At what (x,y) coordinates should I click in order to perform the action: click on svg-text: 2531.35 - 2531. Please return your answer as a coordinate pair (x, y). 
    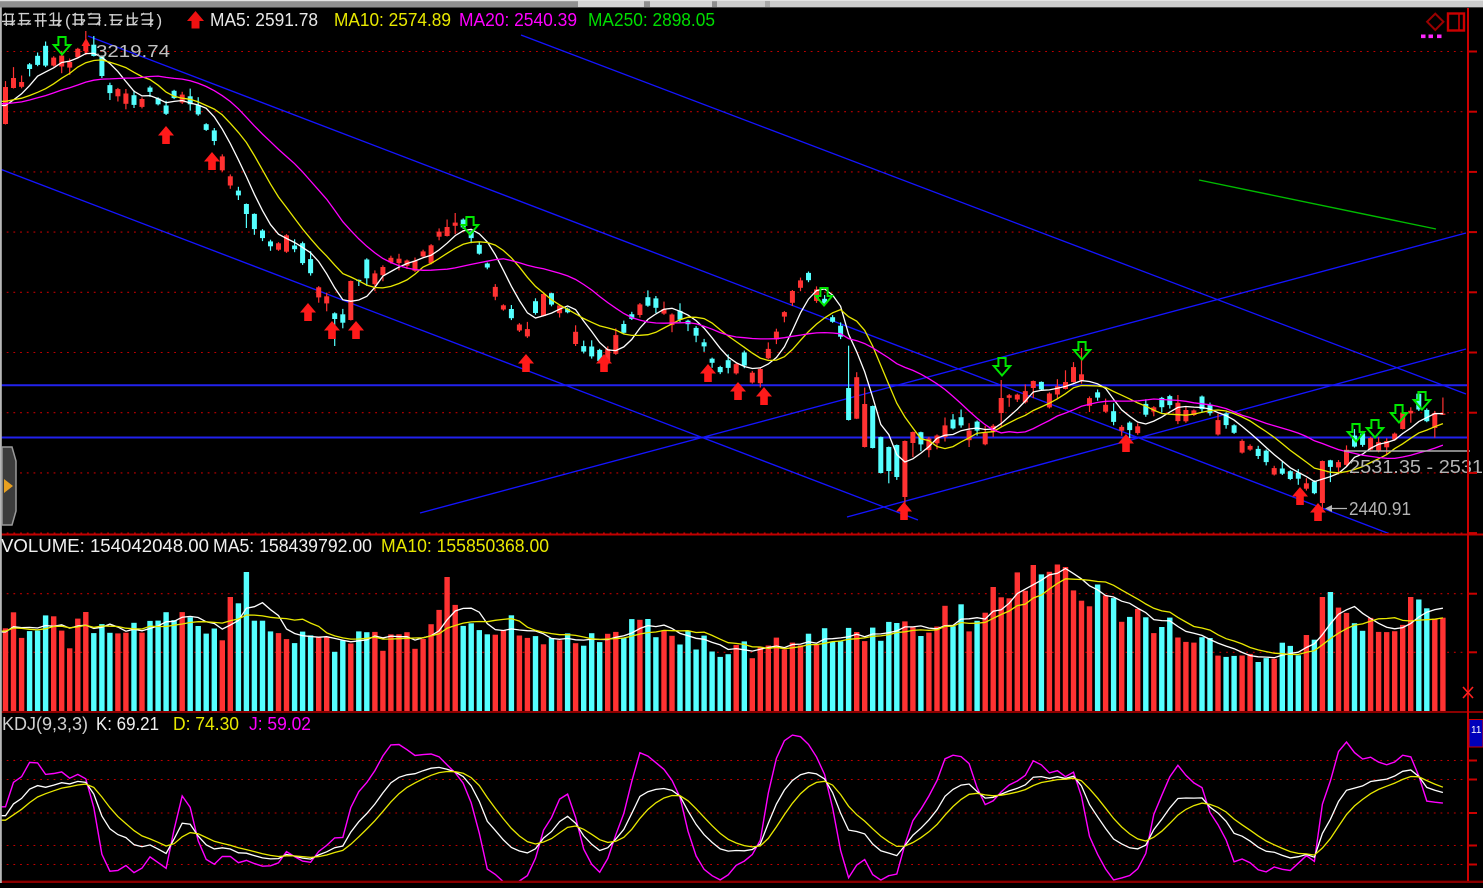
    Looking at the image, I should click on (1416, 467).